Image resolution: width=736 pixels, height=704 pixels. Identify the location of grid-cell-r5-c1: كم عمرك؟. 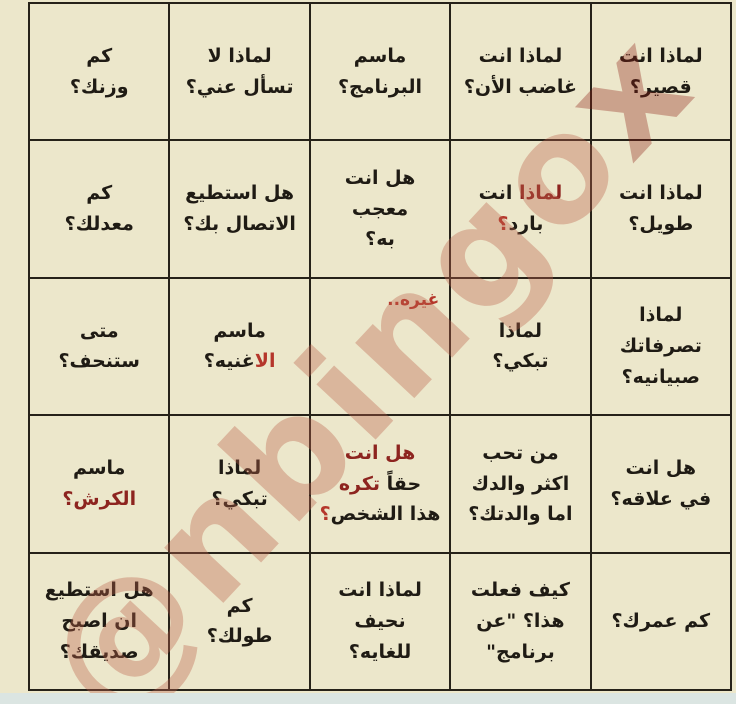
(660, 621).